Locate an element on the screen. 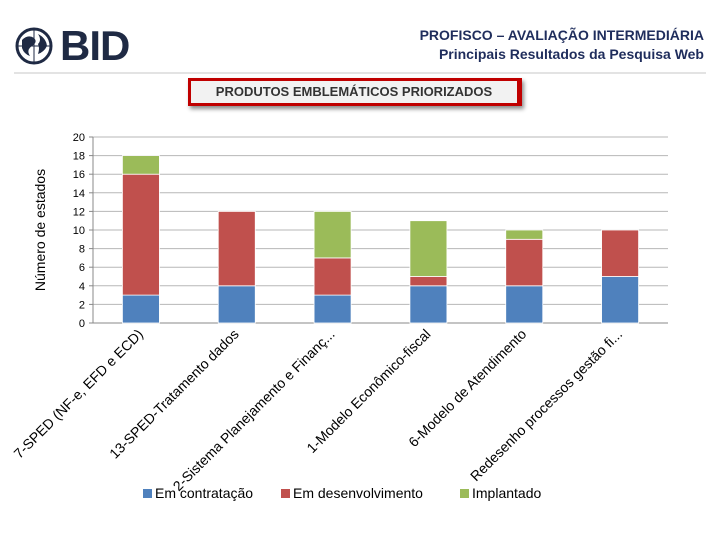 The image size is (720, 540). legend-label: Implantado is located at coordinates (506, 493).